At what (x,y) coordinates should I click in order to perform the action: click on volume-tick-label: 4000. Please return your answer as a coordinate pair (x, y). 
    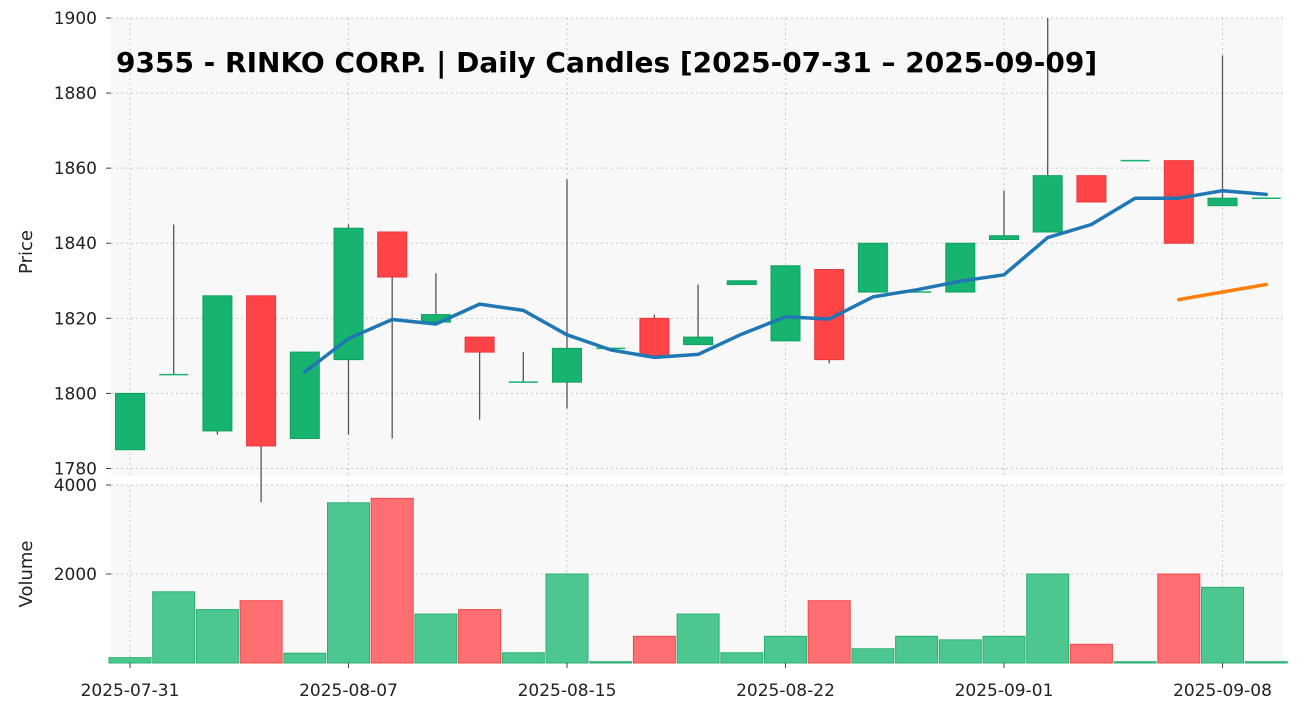
    Looking at the image, I should click on (75, 486).